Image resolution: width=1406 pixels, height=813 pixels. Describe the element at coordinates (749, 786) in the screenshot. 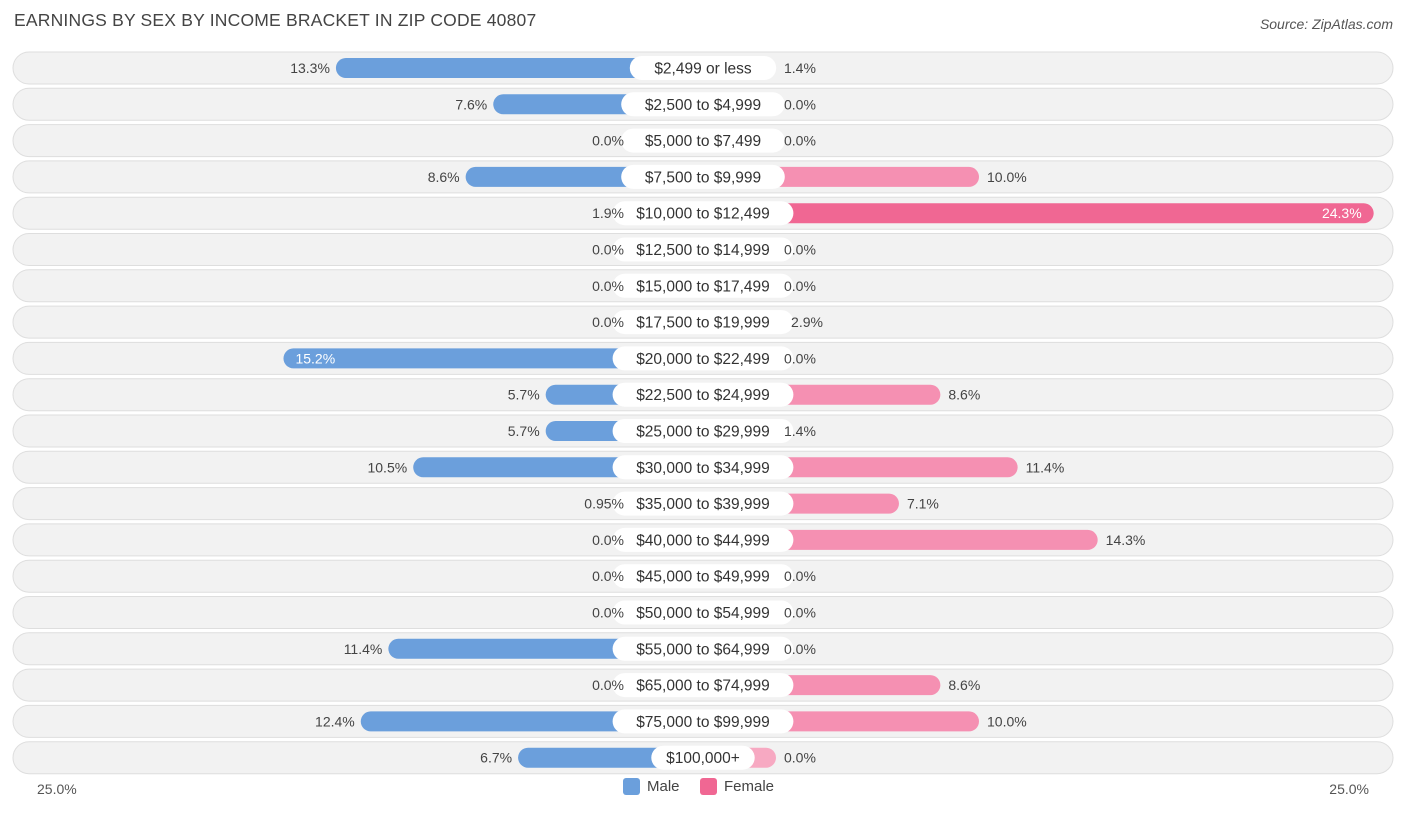

I see `legend-label-female: Female` at that location.